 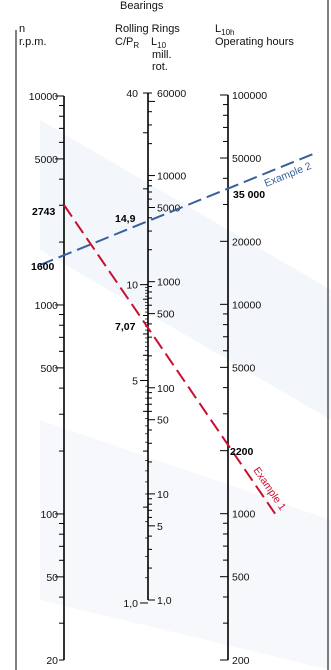 I want to click on l10-tick-label: 10000, so click(x=171, y=177).